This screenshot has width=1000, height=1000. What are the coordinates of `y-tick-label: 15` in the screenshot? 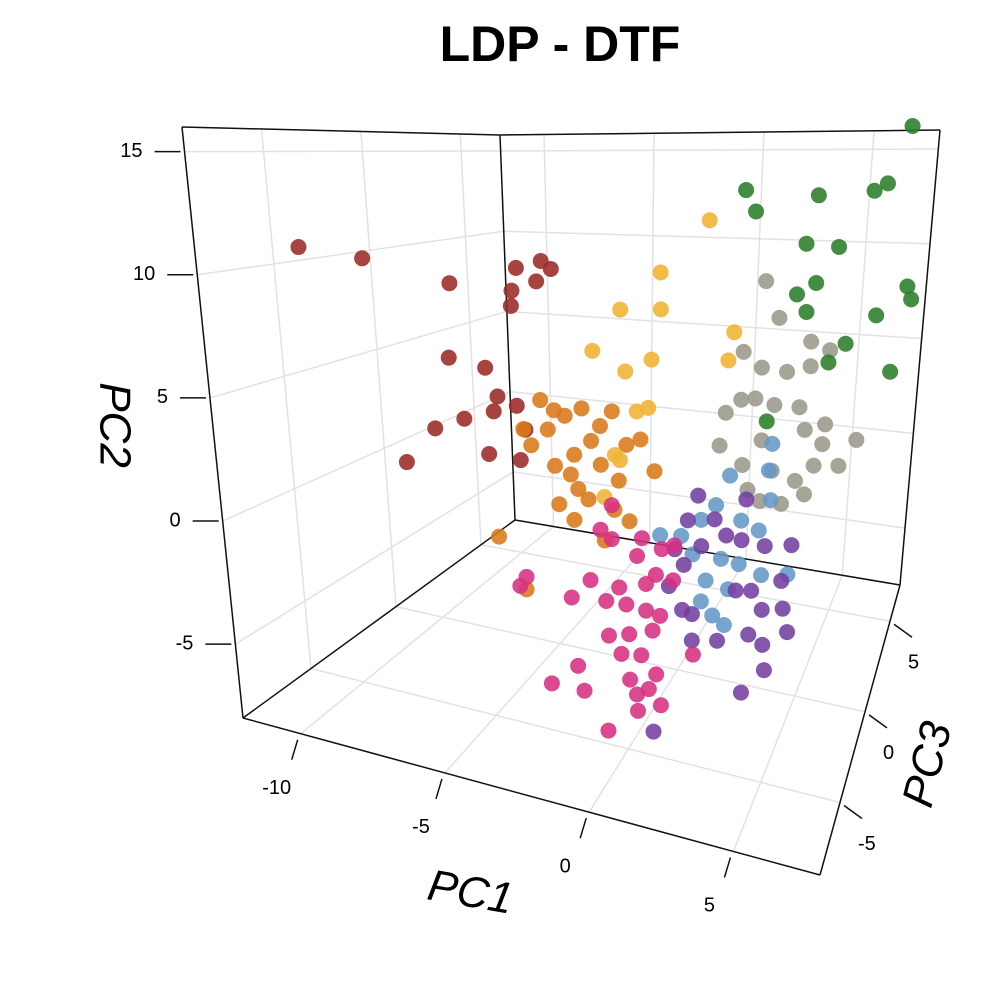 It's located at (131, 151).